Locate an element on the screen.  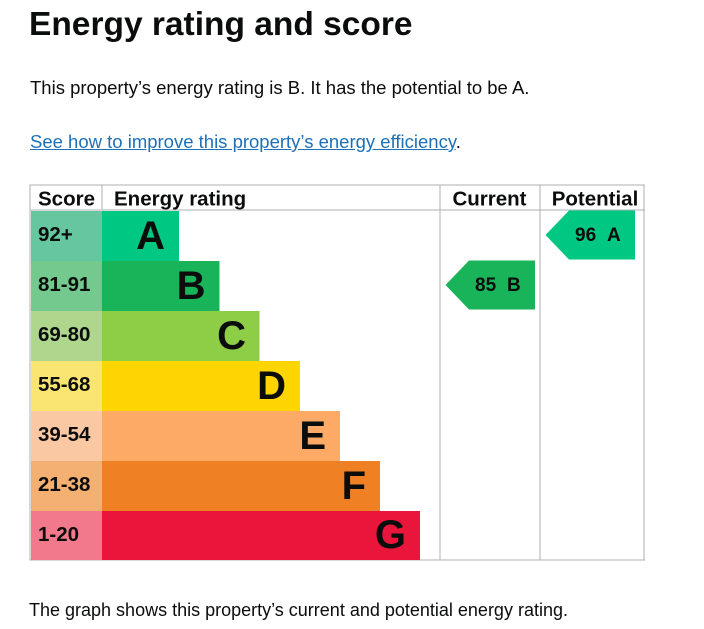
svg-text: E is located at coordinates (312, 436).